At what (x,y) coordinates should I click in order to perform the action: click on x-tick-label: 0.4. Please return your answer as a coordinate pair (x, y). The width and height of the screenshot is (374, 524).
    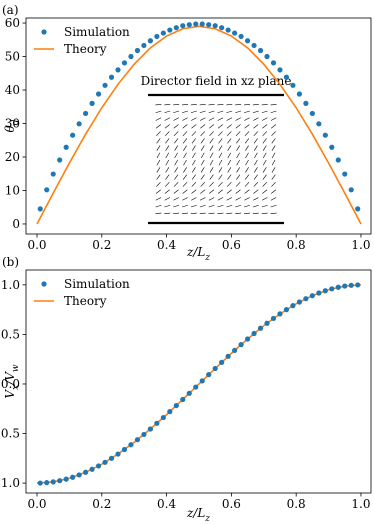
    Looking at the image, I should click on (166, 504).